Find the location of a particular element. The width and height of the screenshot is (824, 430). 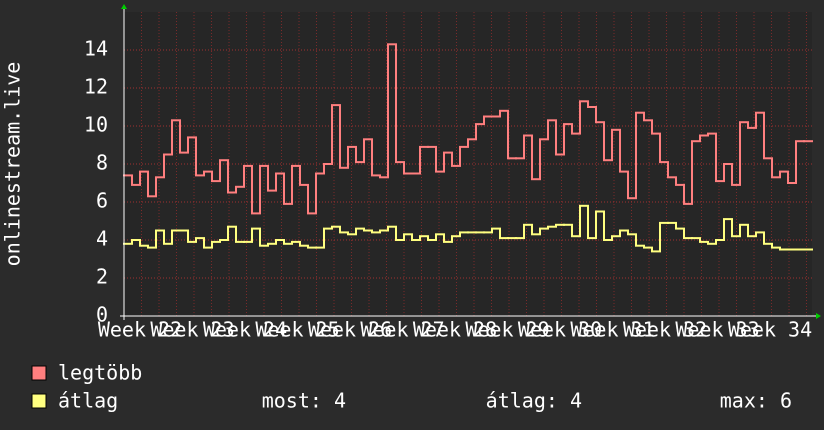

y-axis-label: onlinestream.live is located at coordinates (13, 164).